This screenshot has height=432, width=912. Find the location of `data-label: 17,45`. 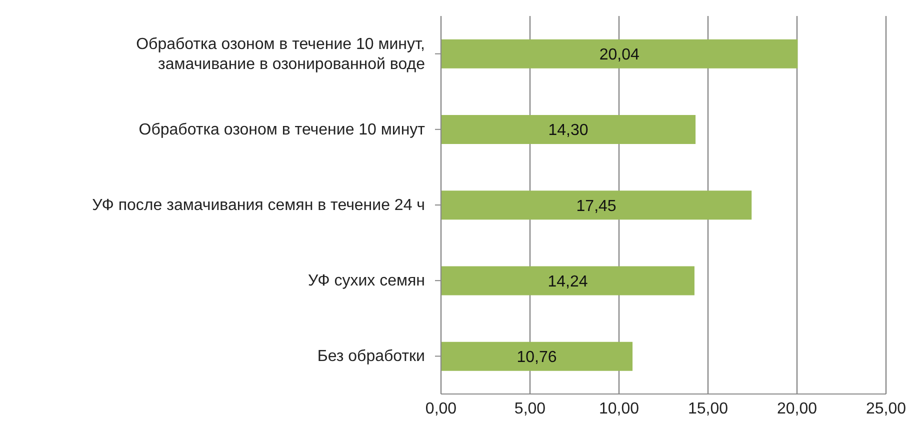

data-label: 17,45 is located at coordinates (596, 206).